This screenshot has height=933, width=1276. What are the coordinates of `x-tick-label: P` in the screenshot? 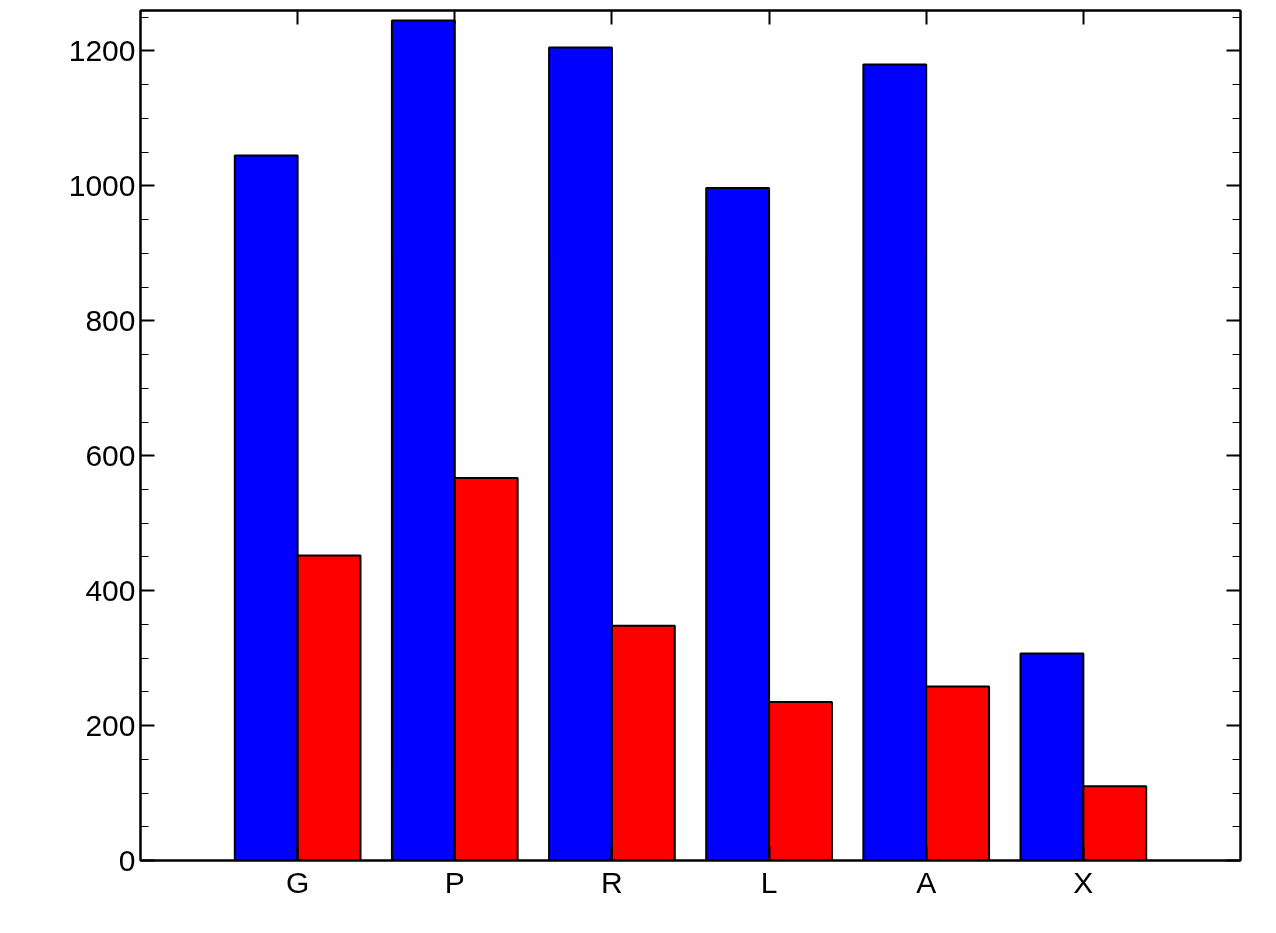 It's located at (454, 882).